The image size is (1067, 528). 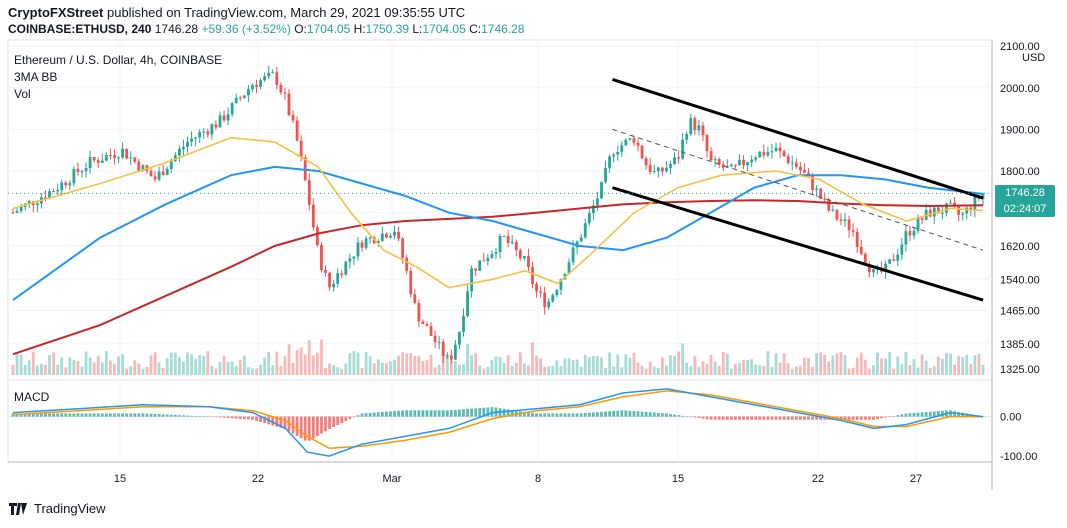 What do you see at coordinates (498, 357) in the screenshot?
I see `volume-bars` at bounding box center [498, 357].